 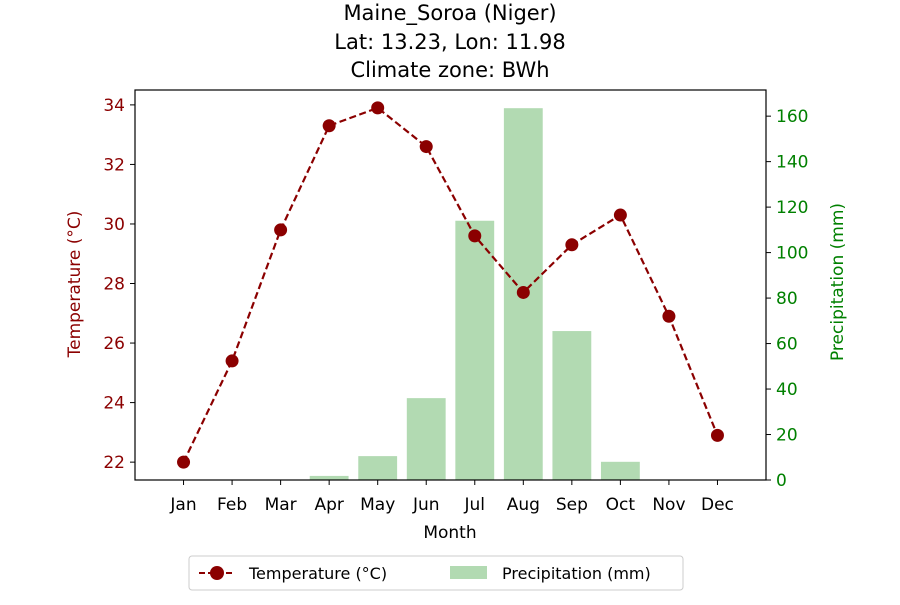 What do you see at coordinates (281, 230) in the screenshot?
I see `temperature-point-mar` at bounding box center [281, 230].